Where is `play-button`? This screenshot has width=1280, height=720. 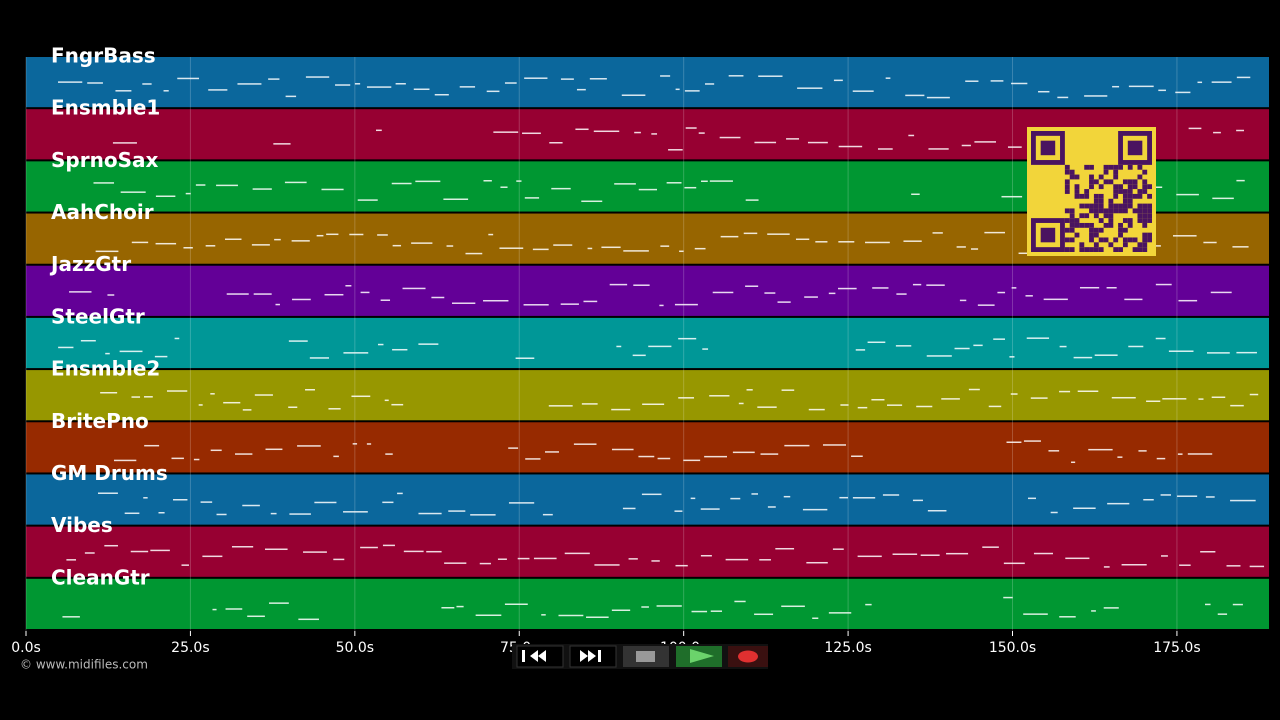
play-button is located at coordinates (699, 656).